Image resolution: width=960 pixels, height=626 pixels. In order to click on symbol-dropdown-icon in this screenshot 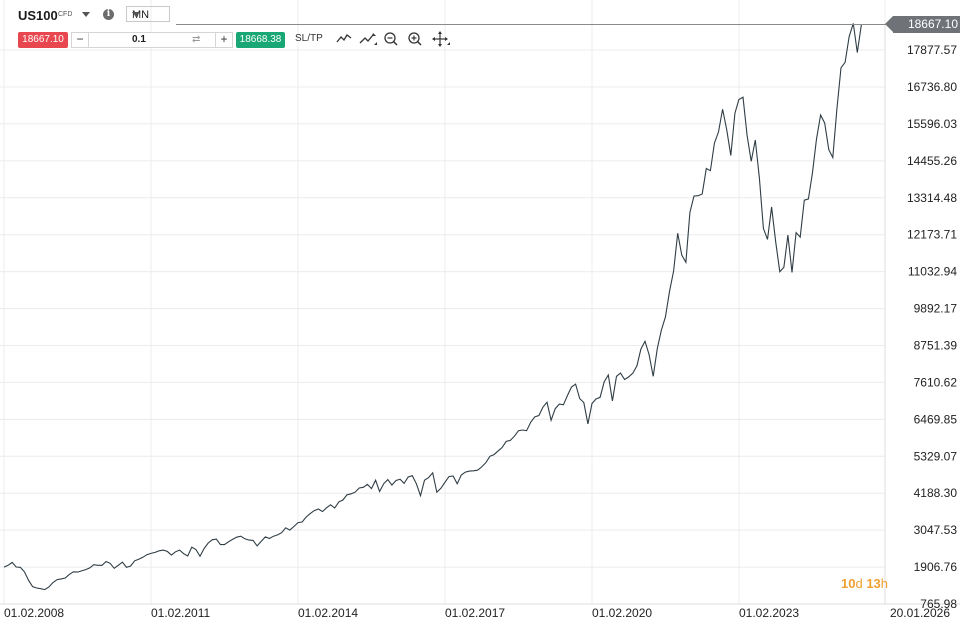, I will do `click(86, 14)`.